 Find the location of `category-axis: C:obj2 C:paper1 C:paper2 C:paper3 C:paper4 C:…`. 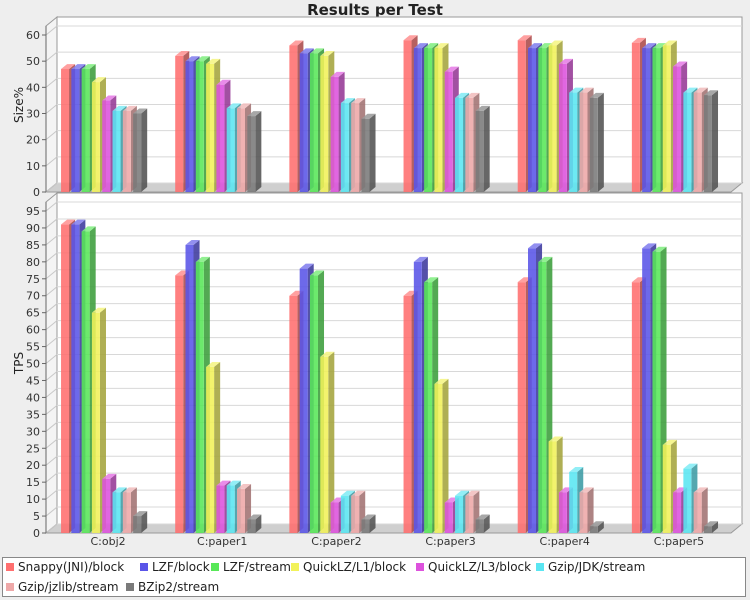

category-axis: C:obj2 C:paper1 C:paper2 C:paper3 C:paper4 C:… is located at coordinates (398, 541).